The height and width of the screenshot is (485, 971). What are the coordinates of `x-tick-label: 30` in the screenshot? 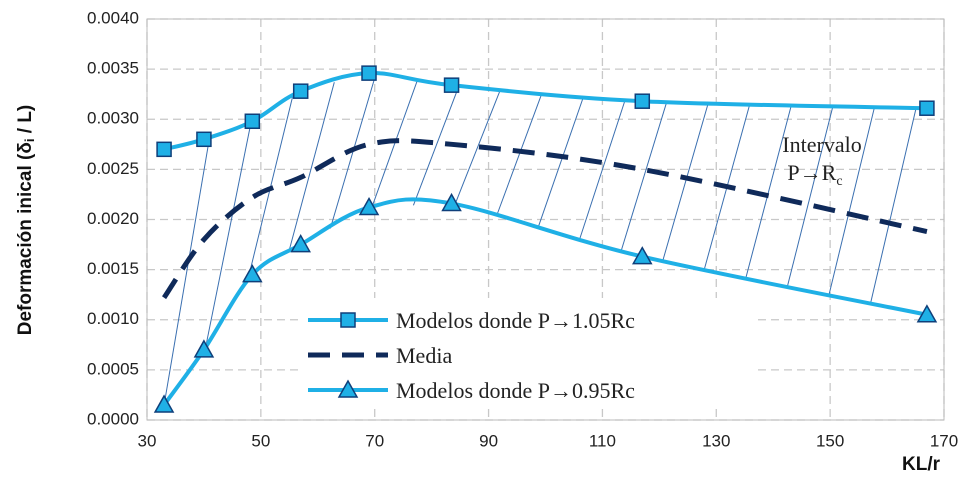 It's located at (147, 440).